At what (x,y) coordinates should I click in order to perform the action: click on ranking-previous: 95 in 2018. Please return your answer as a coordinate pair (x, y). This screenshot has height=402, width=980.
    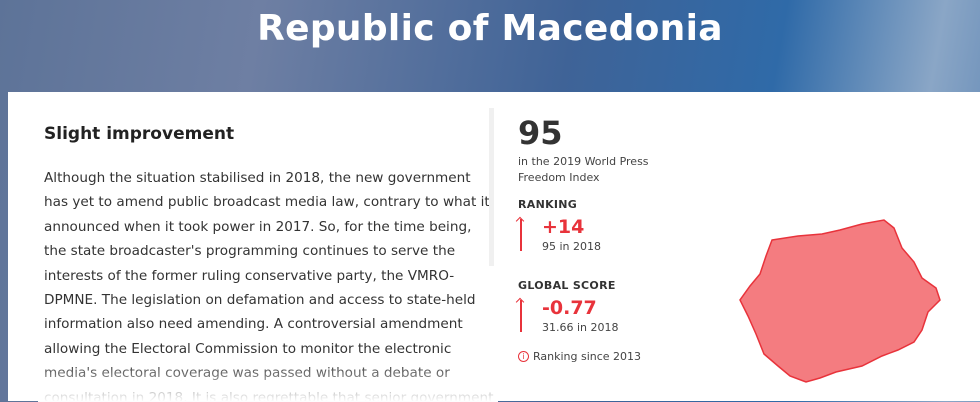
    Looking at the image, I should click on (572, 246).